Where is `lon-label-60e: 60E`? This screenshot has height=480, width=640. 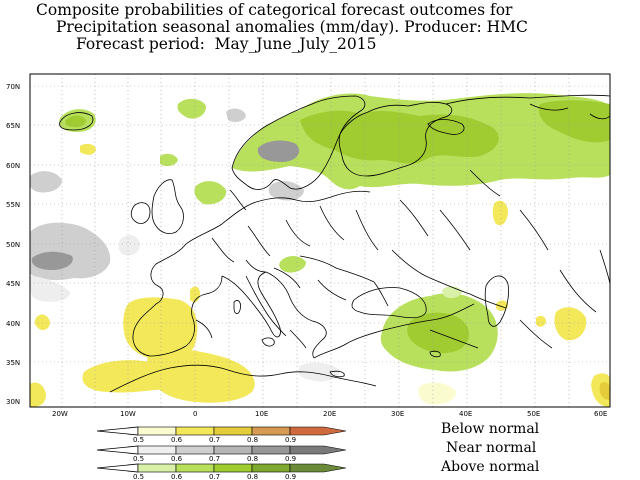 lon-label-60e: 60E is located at coordinates (600, 414).